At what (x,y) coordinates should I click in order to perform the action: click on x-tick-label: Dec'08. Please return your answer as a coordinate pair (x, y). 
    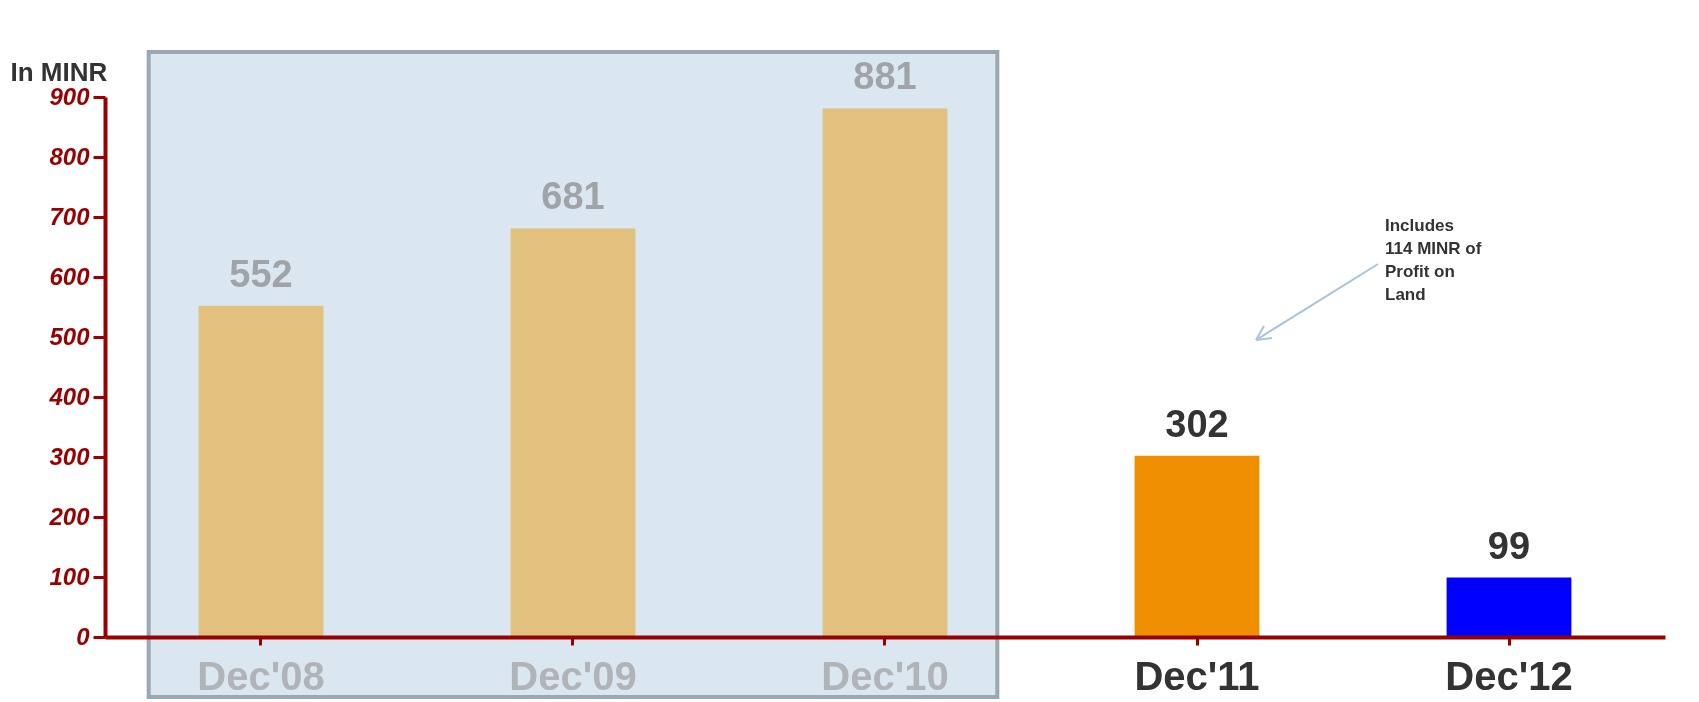
    Looking at the image, I should click on (261, 675).